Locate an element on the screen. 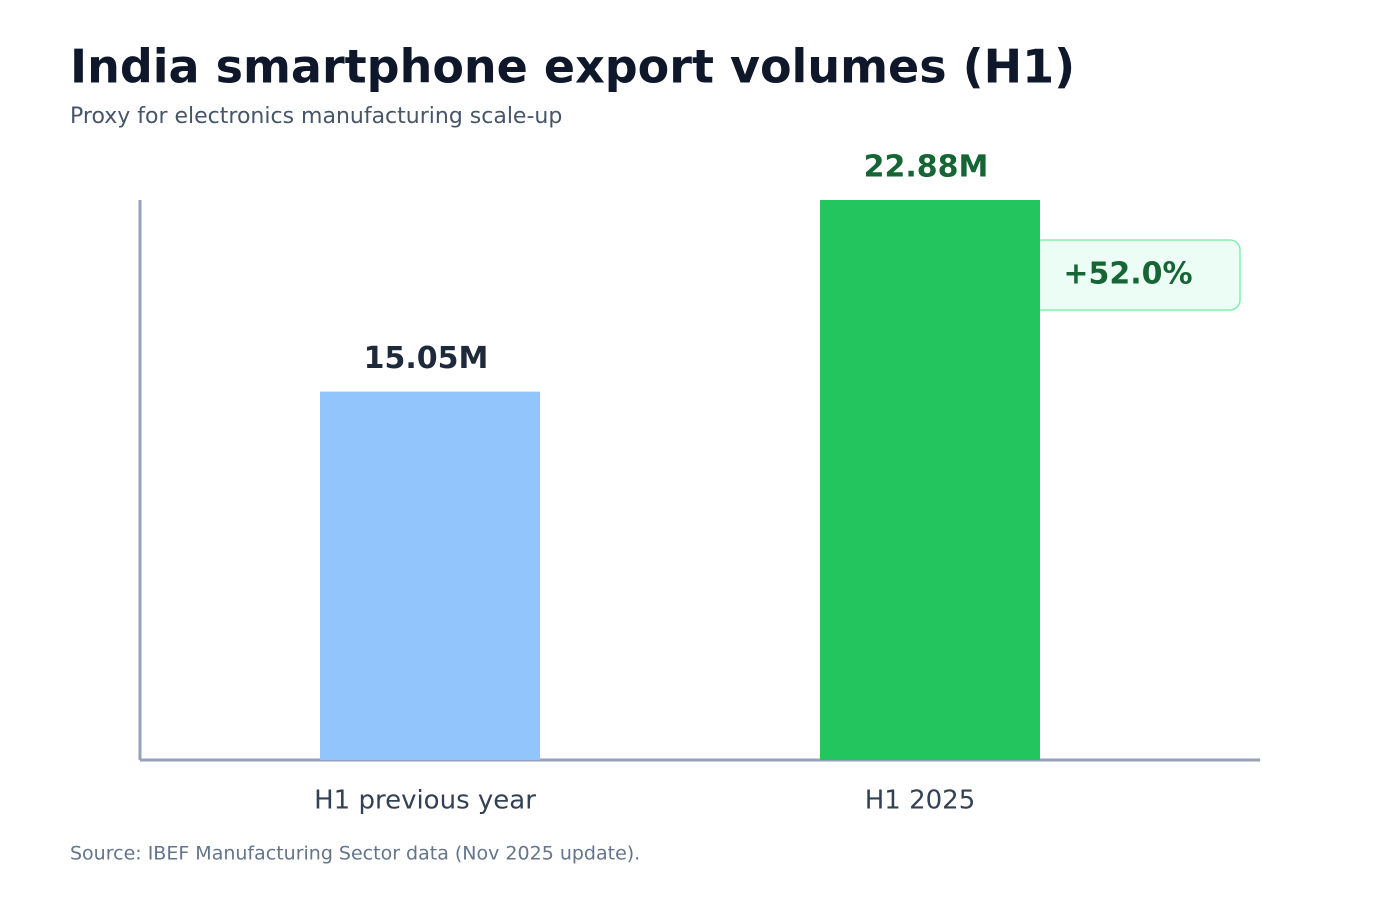 This screenshot has height=900, width=1400. x-tick-label: H1 2025 is located at coordinates (920, 801).